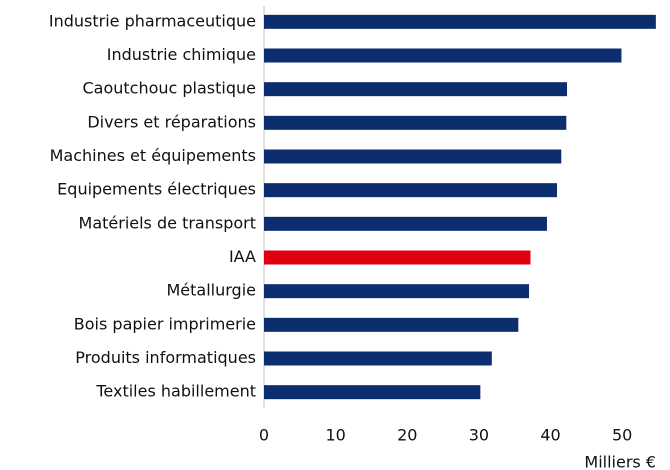 This screenshot has height=470, width=670. Describe the element at coordinates (152, 20) in the screenshot. I see `y-tick-label: Industrie pharmaceutique` at that location.